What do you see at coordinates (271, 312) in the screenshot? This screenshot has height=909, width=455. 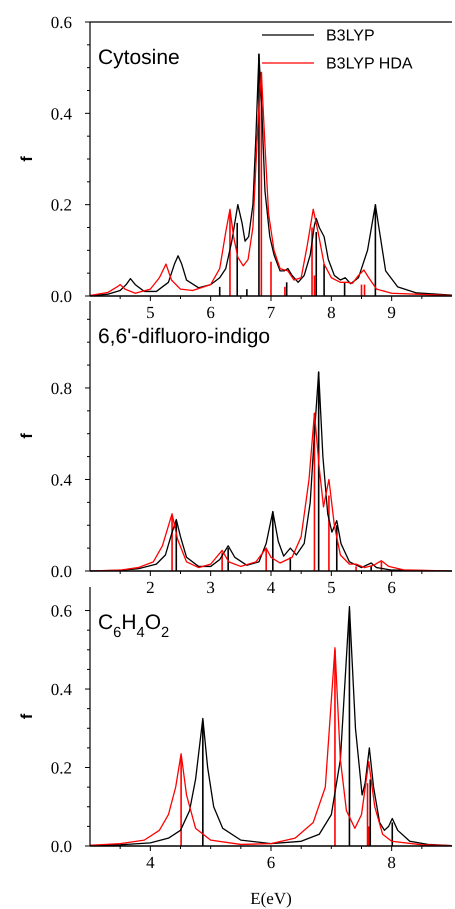 I see `x-tick-label: 7` at bounding box center [271, 312].